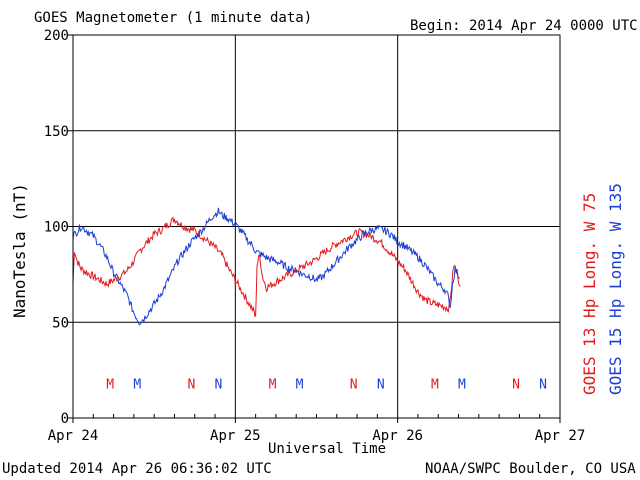 The image size is (640, 480). Describe the element at coordinates (397, 436) in the screenshot. I see `x-tick-label: Apr 26` at that location.